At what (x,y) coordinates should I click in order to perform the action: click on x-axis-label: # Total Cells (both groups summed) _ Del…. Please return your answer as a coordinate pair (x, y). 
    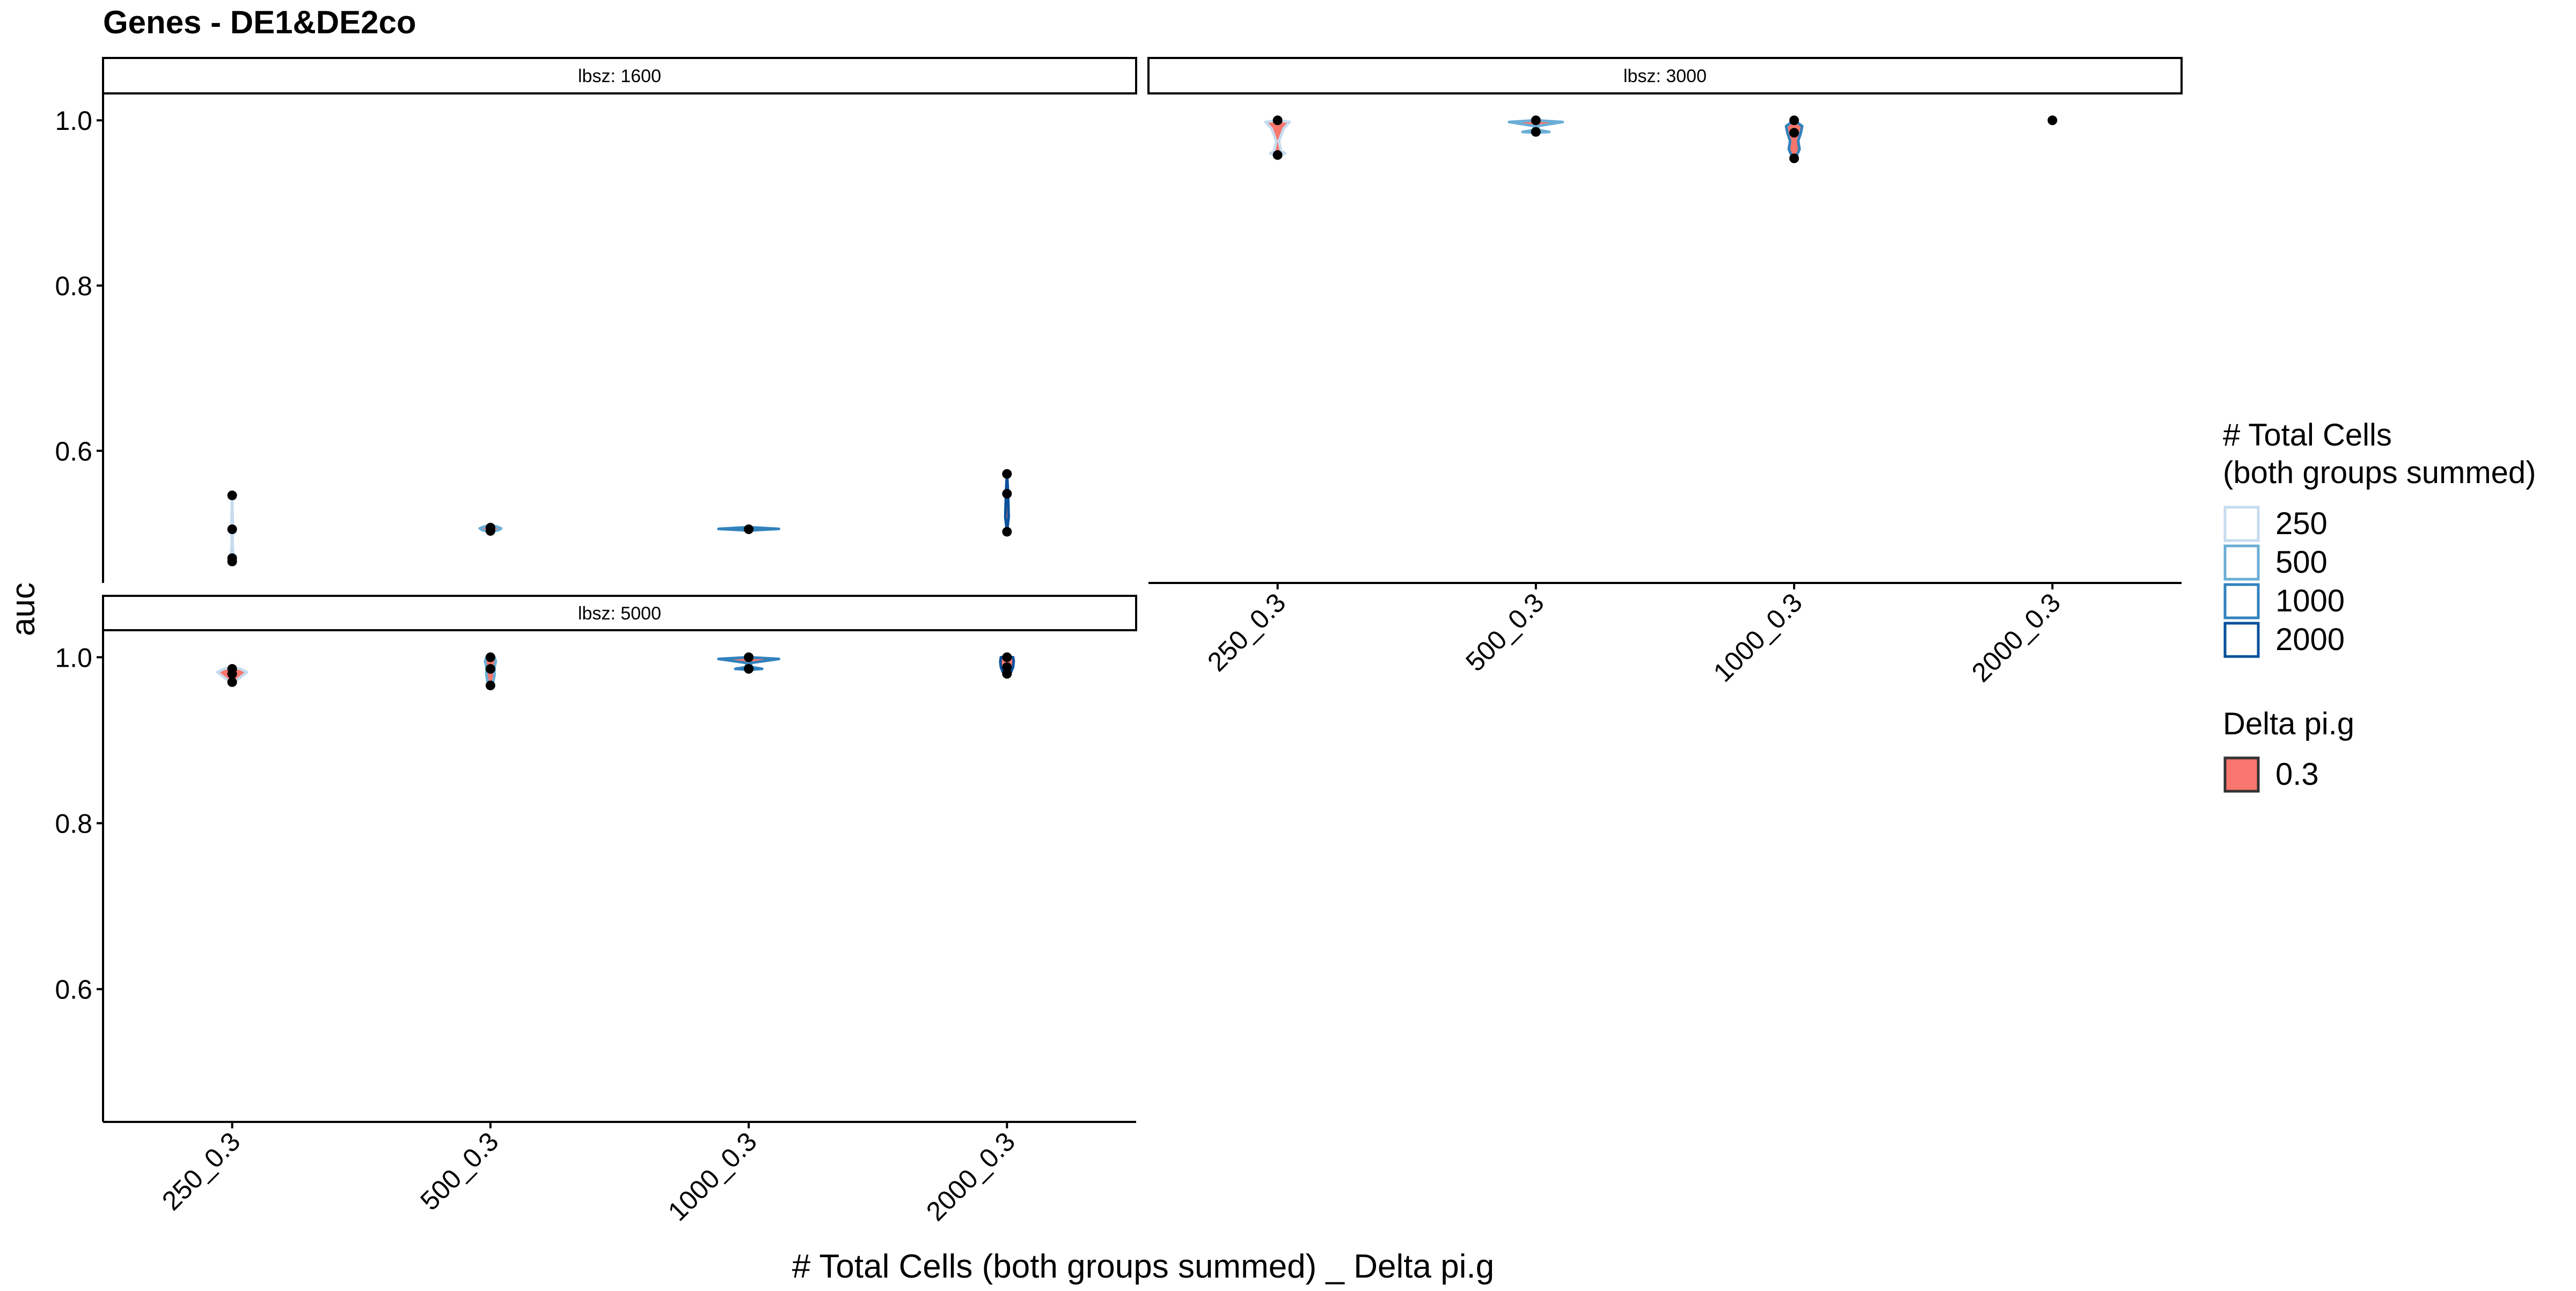
    Looking at the image, I should click on (1143, 1266).